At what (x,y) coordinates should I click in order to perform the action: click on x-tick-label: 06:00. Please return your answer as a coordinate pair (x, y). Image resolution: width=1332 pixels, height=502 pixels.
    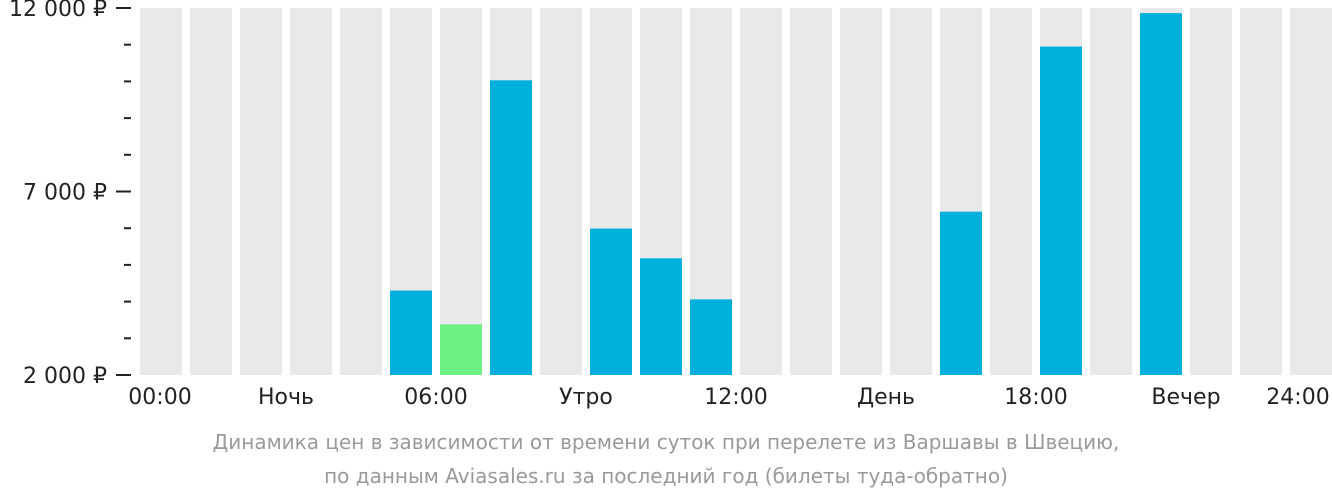
    Looking at the image, I should click on (435, 397).